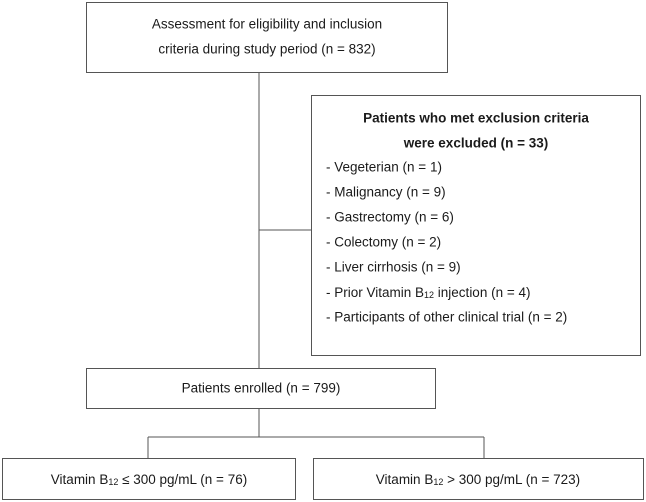 This screenshot has height=502, width=646. What do you see at coordinates (383, 242) in the screenshot?
I see `exclusion-item: - Colectomy (n = 2)` at bounding box center [383, 242].